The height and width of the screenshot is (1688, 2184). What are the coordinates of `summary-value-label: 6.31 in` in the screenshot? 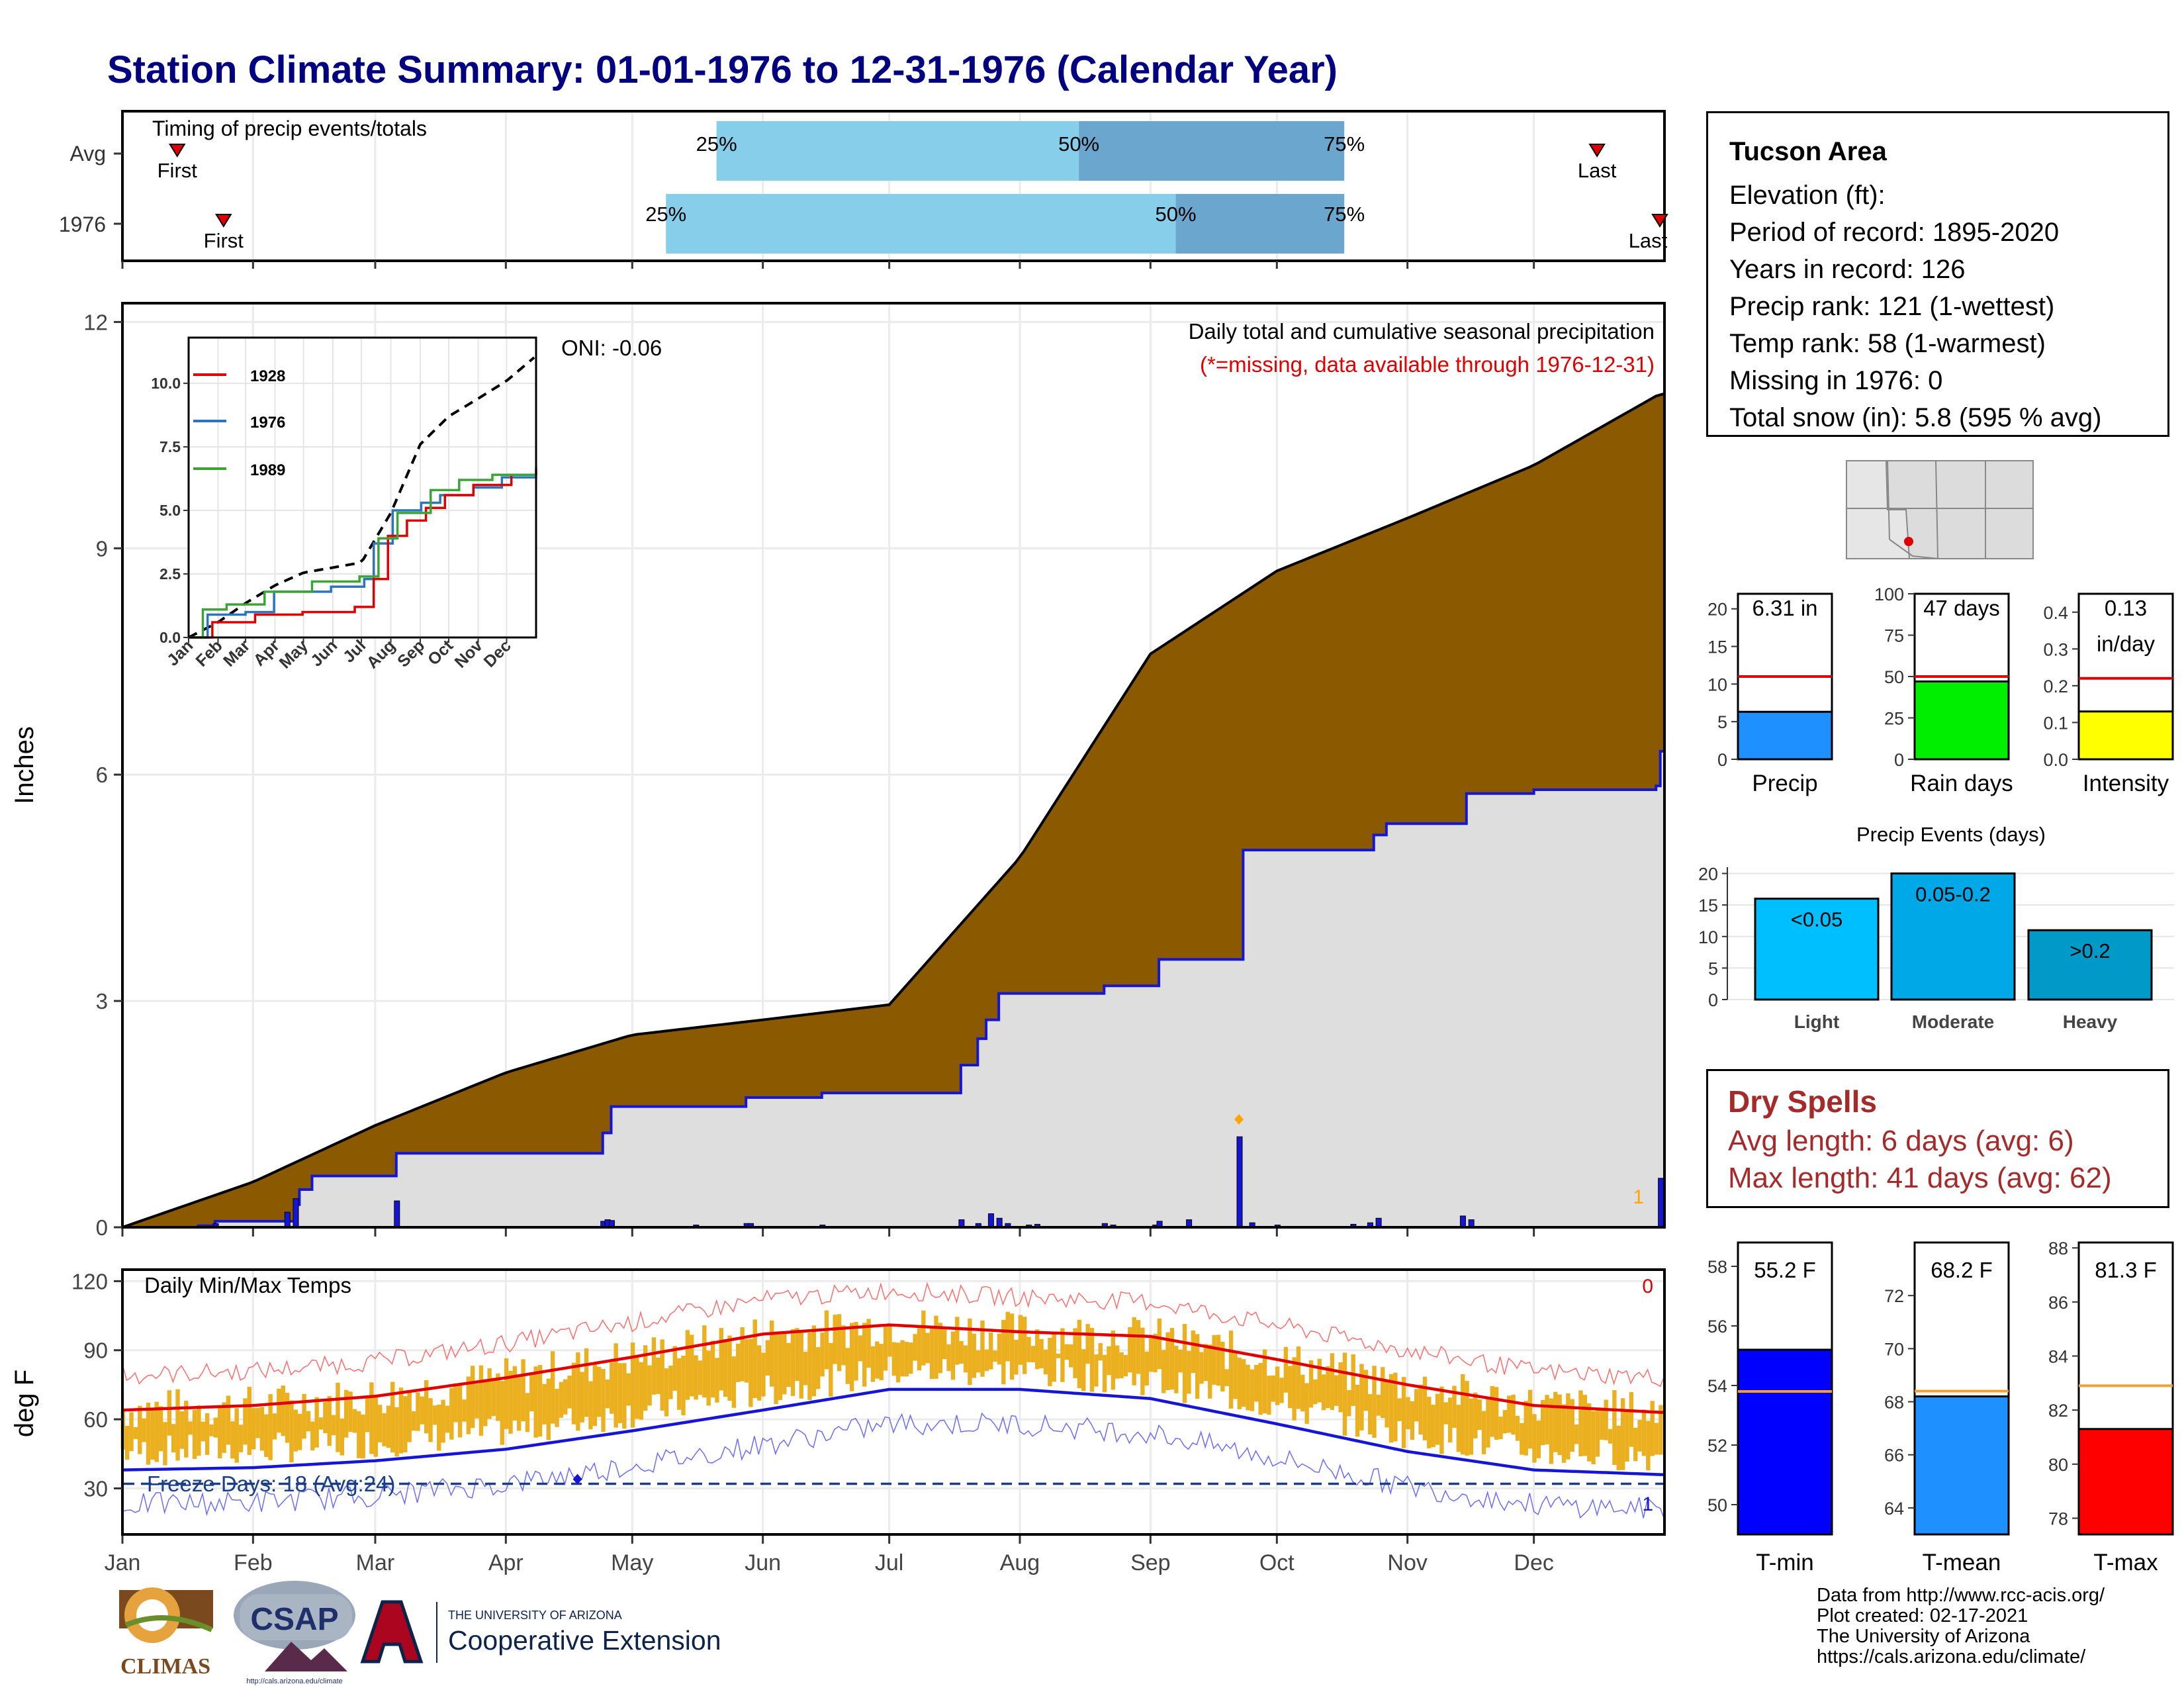 It's located at (1784, 608).